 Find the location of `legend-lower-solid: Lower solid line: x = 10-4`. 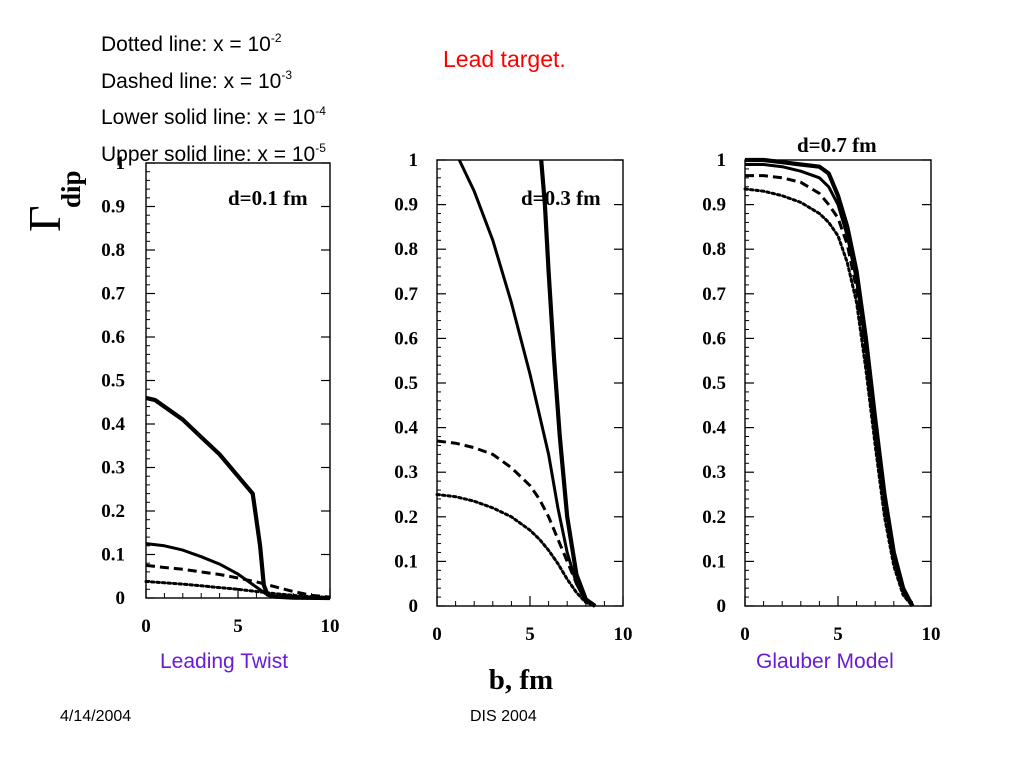

legend-lower-solid: Lower solid line: x = 10-4 is located at coordinates (213, 116).